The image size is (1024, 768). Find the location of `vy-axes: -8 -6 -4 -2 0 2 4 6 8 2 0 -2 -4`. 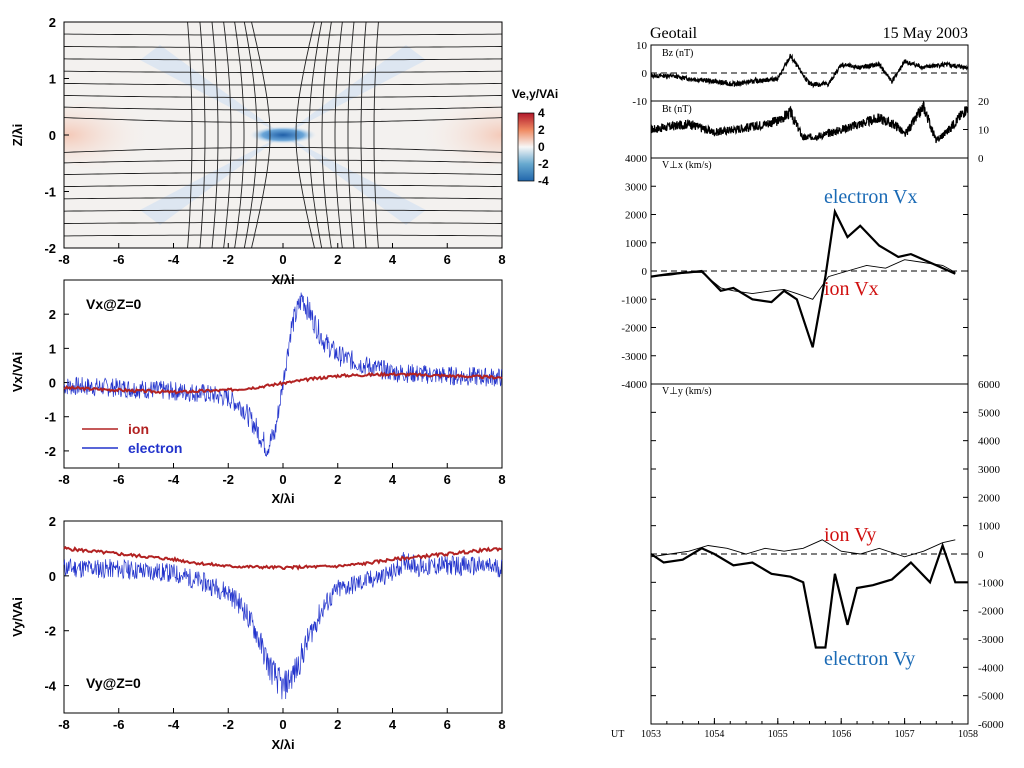

vy-axes: -8 -6 -4 -2 0 2 4 6 8 2 0 -2 -4 is located at coordinates (274, 623).